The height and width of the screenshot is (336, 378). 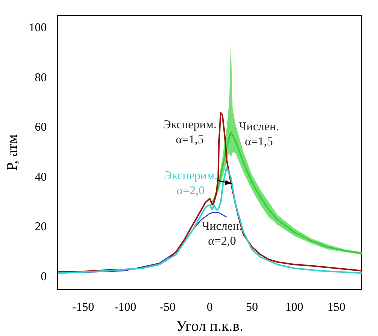 I want to click on y-tick-label: 40, so click(x=41, y=177).